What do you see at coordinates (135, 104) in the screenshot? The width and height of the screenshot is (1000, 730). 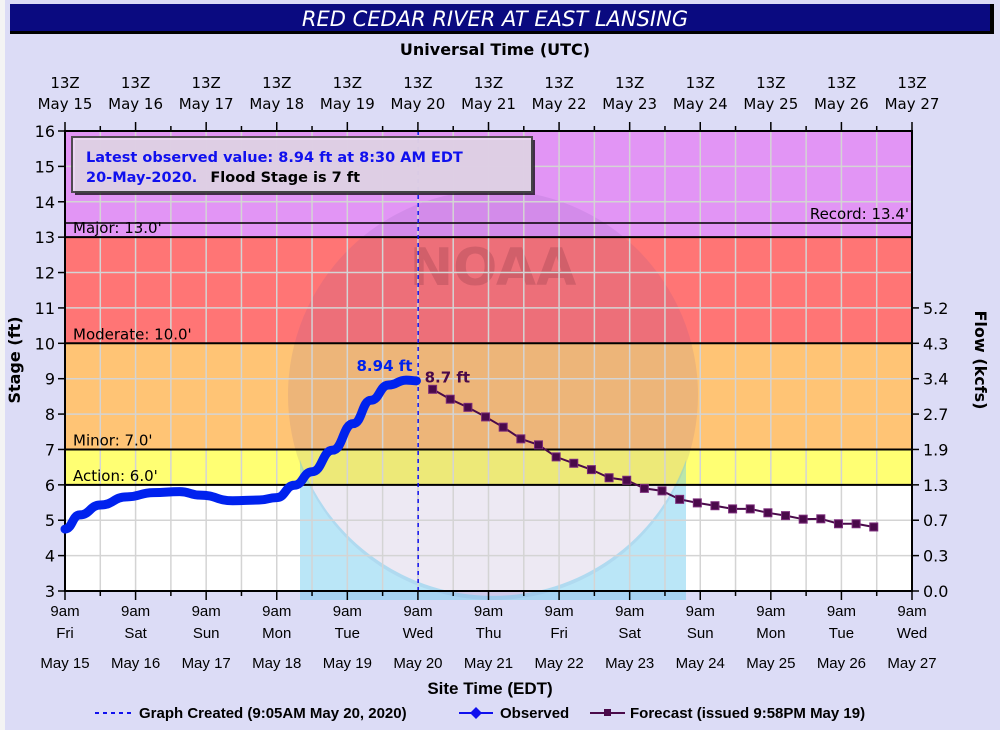 I see `top-tick-date: May 16` at bounding box center [135, 104].